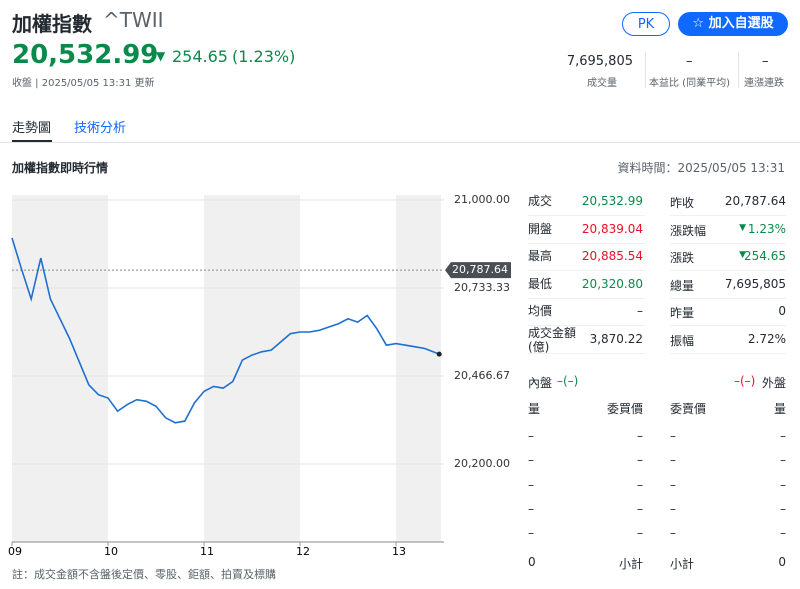  Describe the element at coordinates (701, 168) in the screenshot. I see `data-time: 資料時間：2025/05/05 13:31` at that location.